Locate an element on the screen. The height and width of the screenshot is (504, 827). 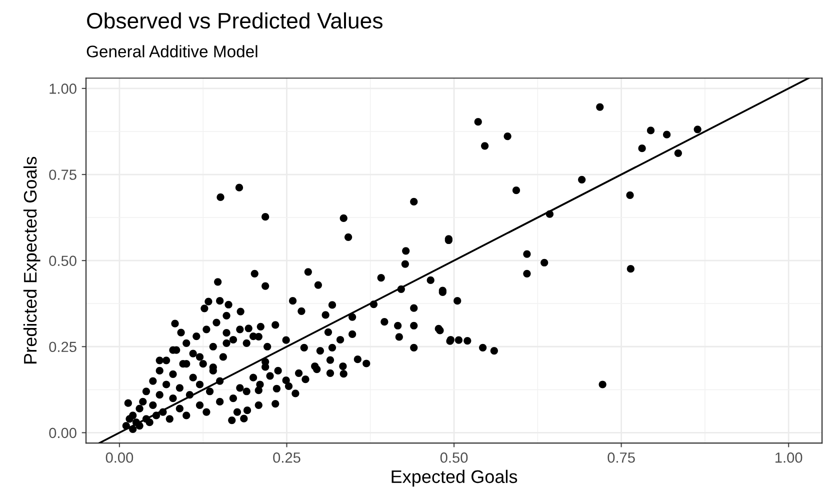
x-tick-label: 0.25 is located at coordinates (286, 457).